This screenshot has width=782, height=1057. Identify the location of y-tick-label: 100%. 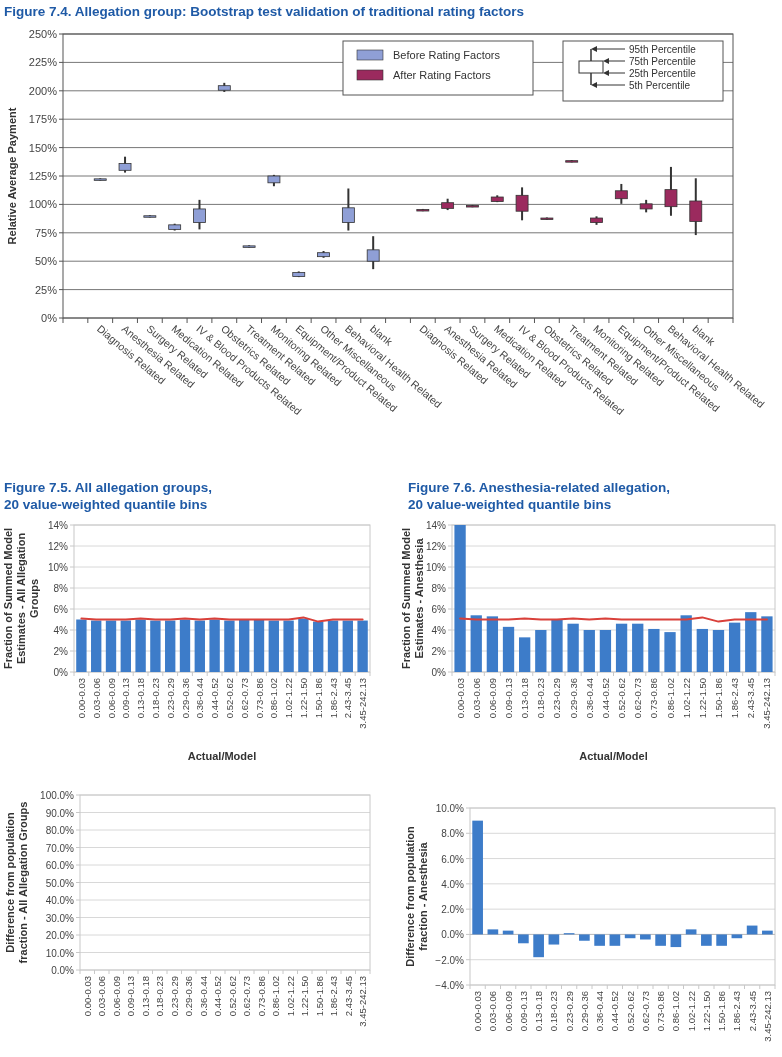
(43, 204).